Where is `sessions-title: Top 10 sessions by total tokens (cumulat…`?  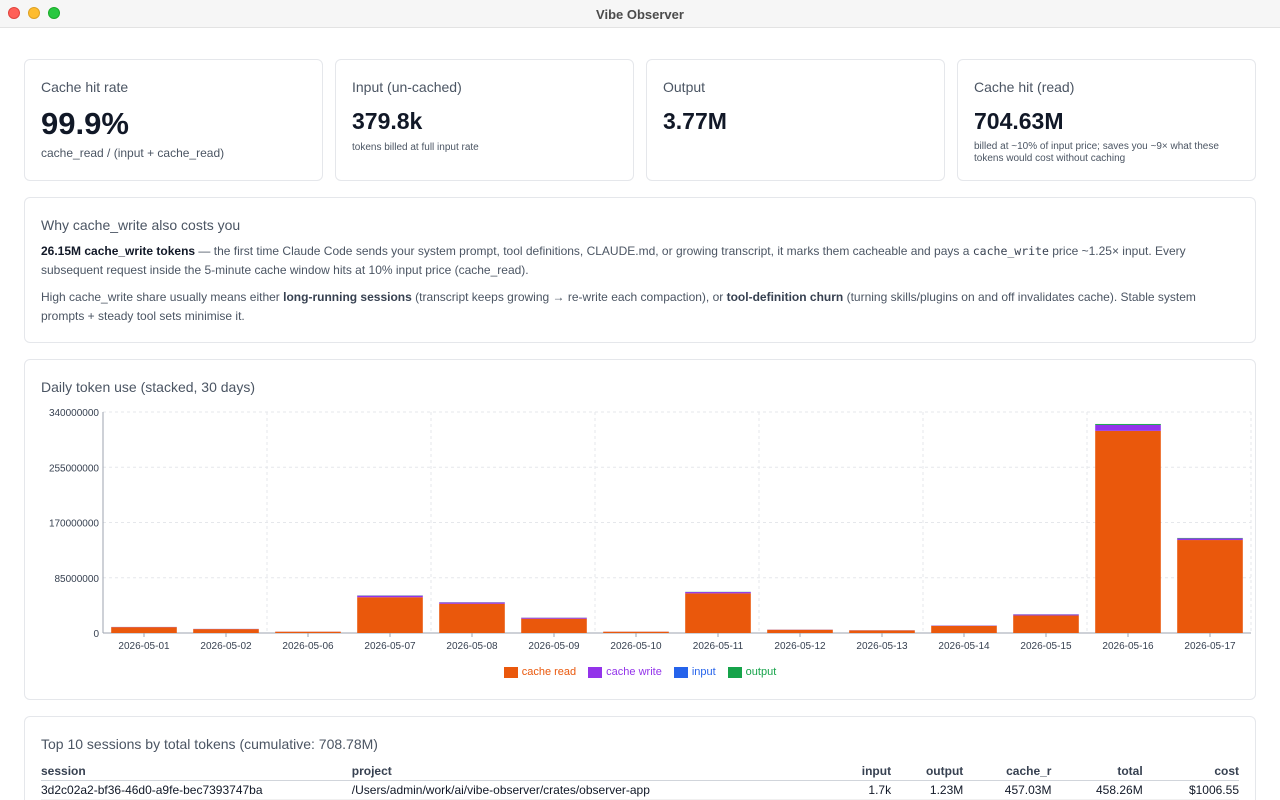
sessions-title: Top 10 sessions by total tokens (cumulat… is located at coordinates (209, 744).